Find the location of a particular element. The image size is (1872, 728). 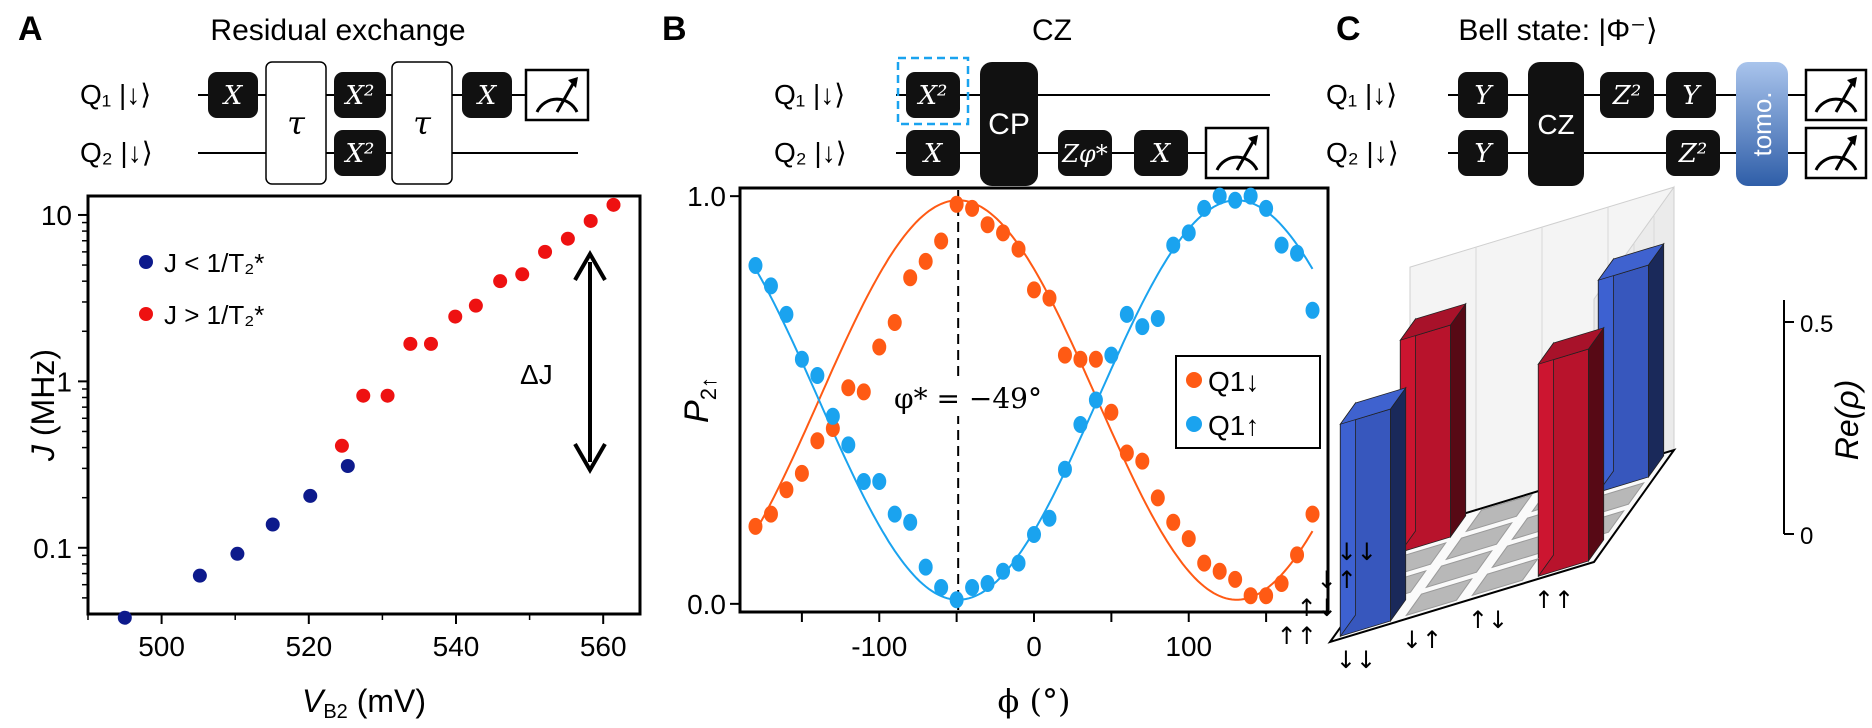

gate-x2-a-q1-label: X² is located at coordinates (359, 96).